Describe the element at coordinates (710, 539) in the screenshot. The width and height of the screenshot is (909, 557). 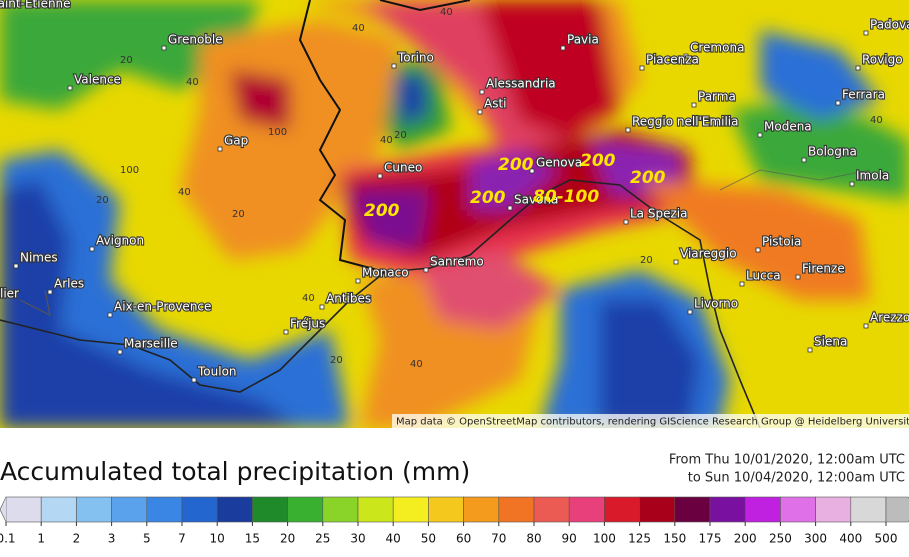
I see `tick-label: 175` at that location.